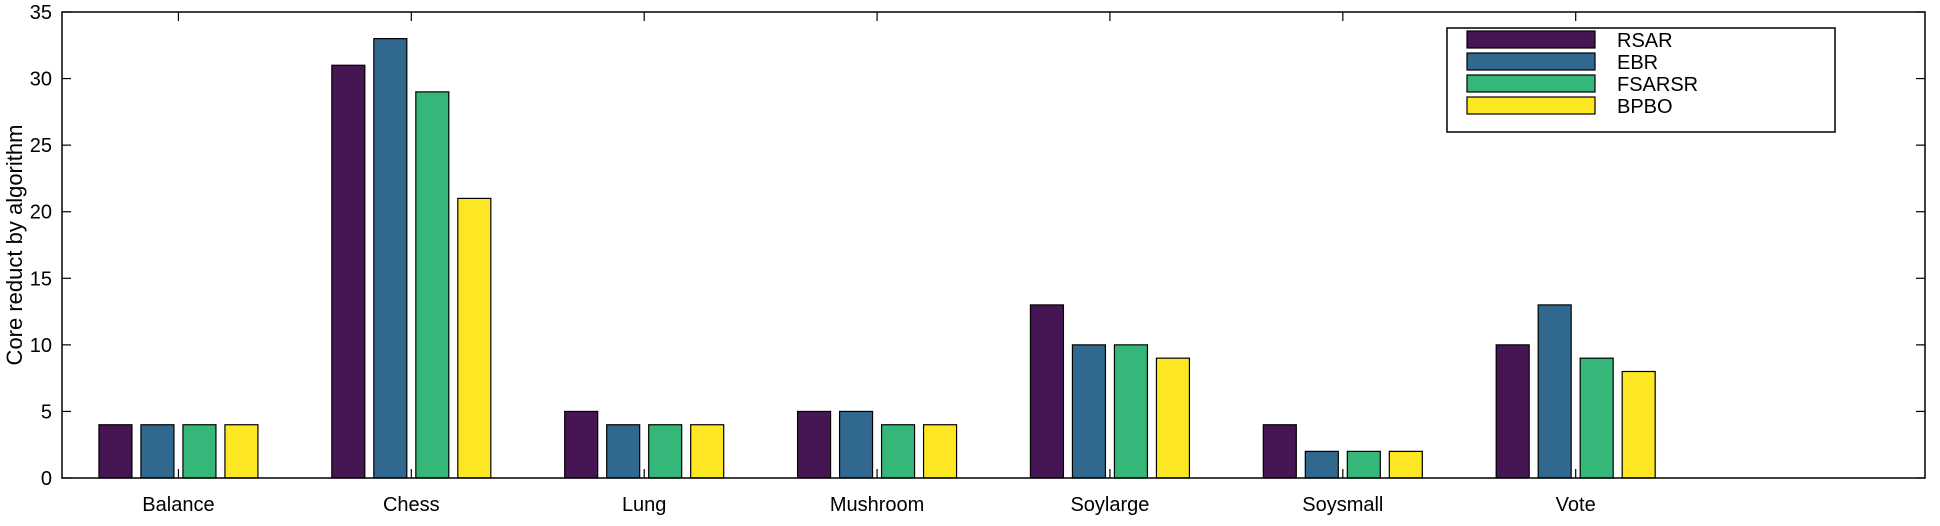 The width and height of the screenshot is (1940, 526). Describe the element at coordinates (41, 146) in the screenshot. I see `y-tick-label: 25` at that location.